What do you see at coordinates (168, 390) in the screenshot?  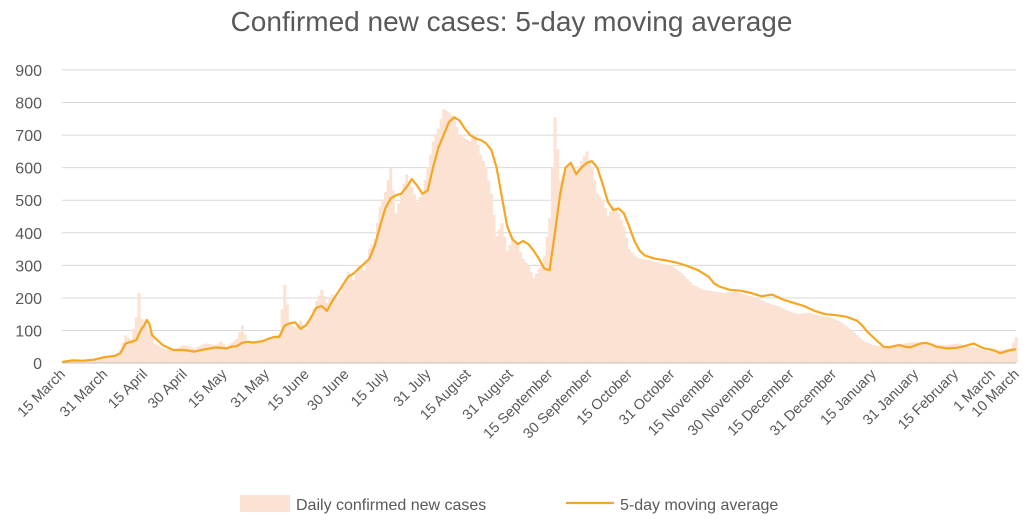 I see `x-tick-label: 30 April` at bounding box center [168, 390].